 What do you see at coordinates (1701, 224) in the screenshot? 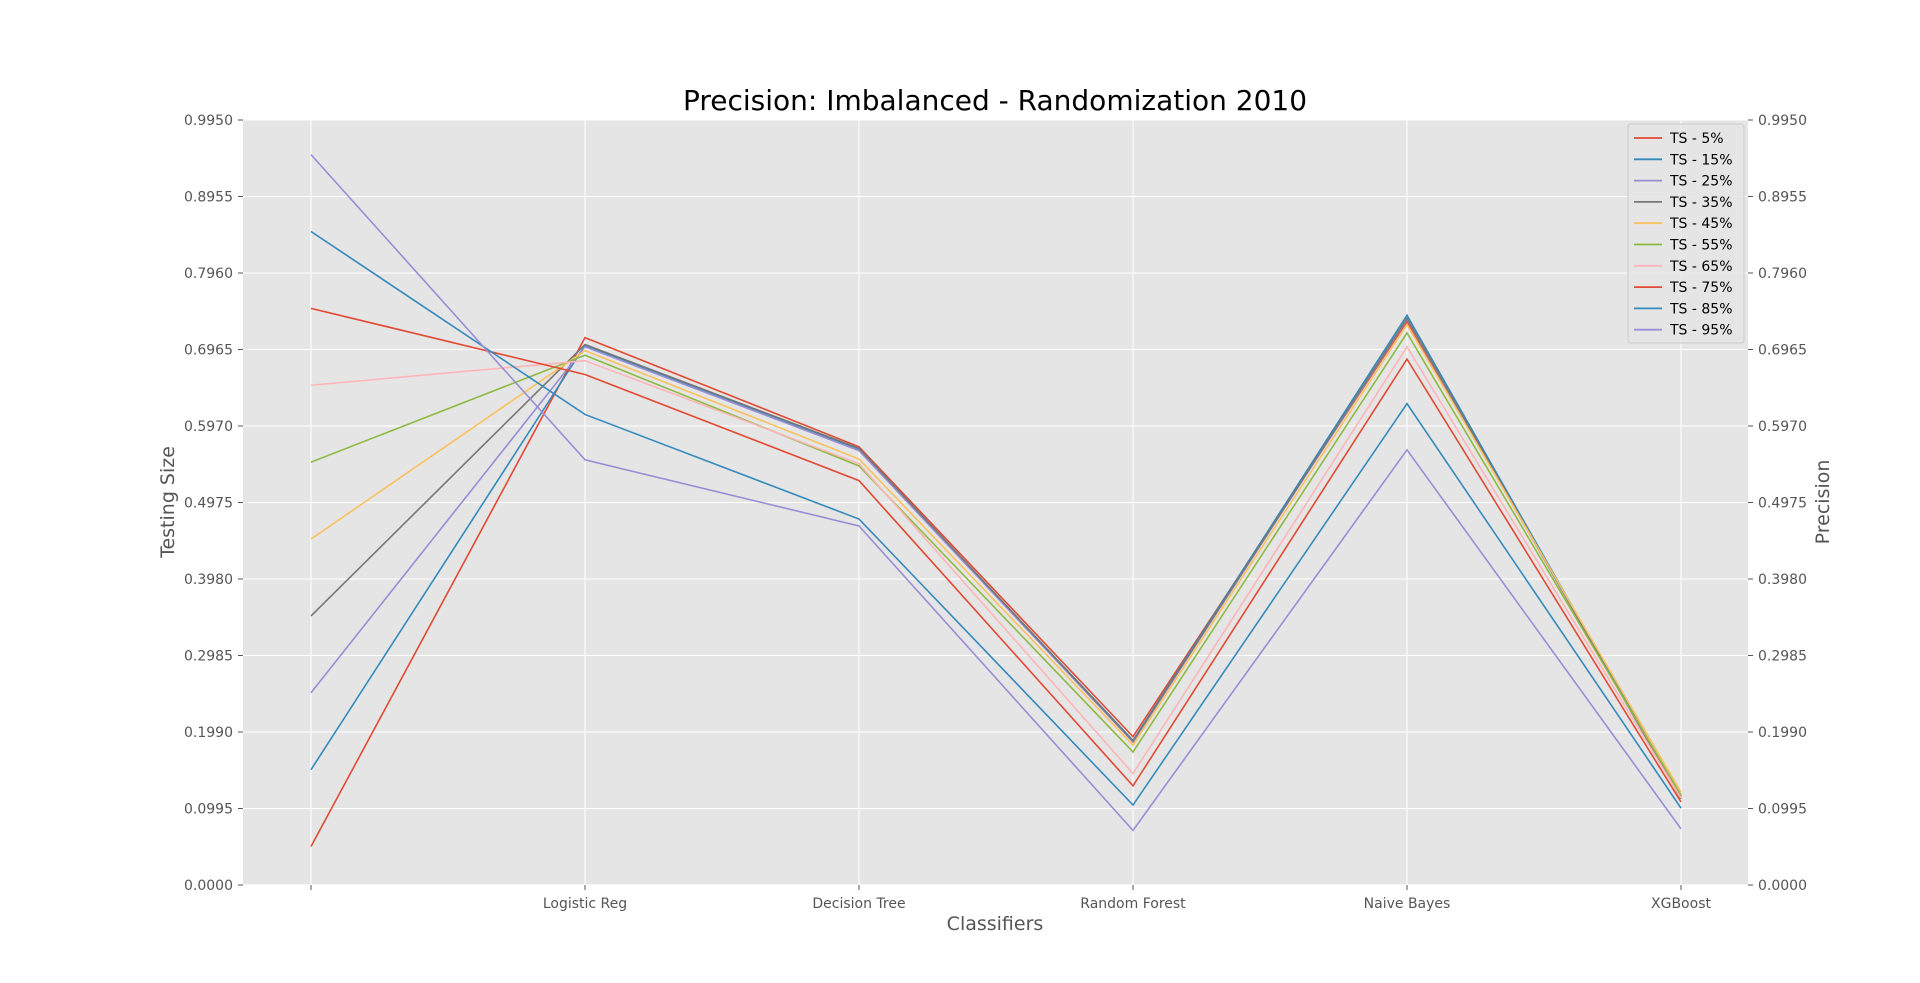
I see `legend-entry-label: TS - 45%` at bounding box center [1701, 224].